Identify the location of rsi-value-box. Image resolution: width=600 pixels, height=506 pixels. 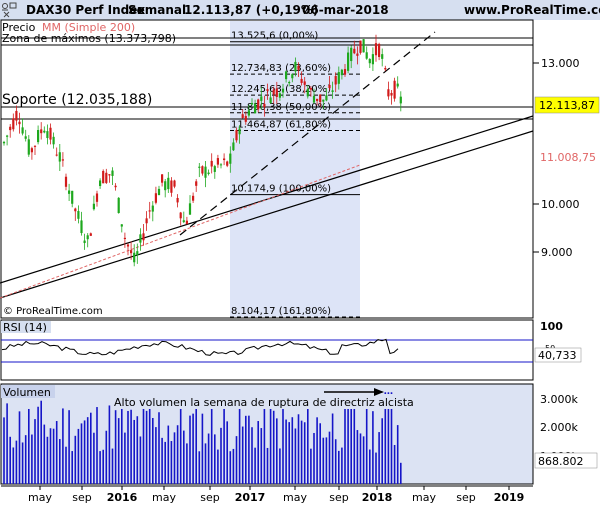
(558, 355).